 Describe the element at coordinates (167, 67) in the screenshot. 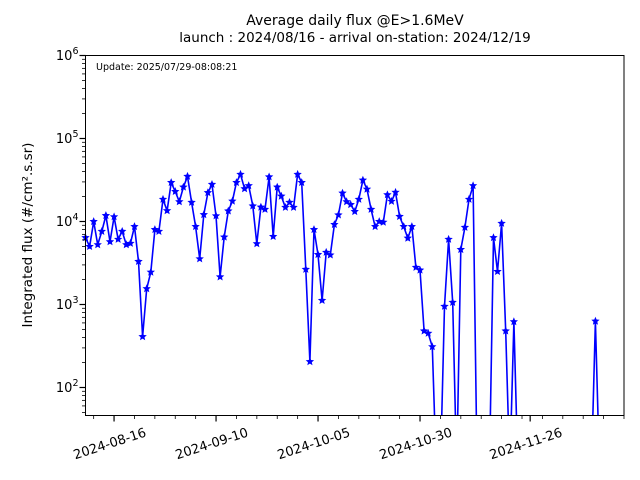

I see `update-timestamp: Update: 2025/07/29-08:08:21` at that location.